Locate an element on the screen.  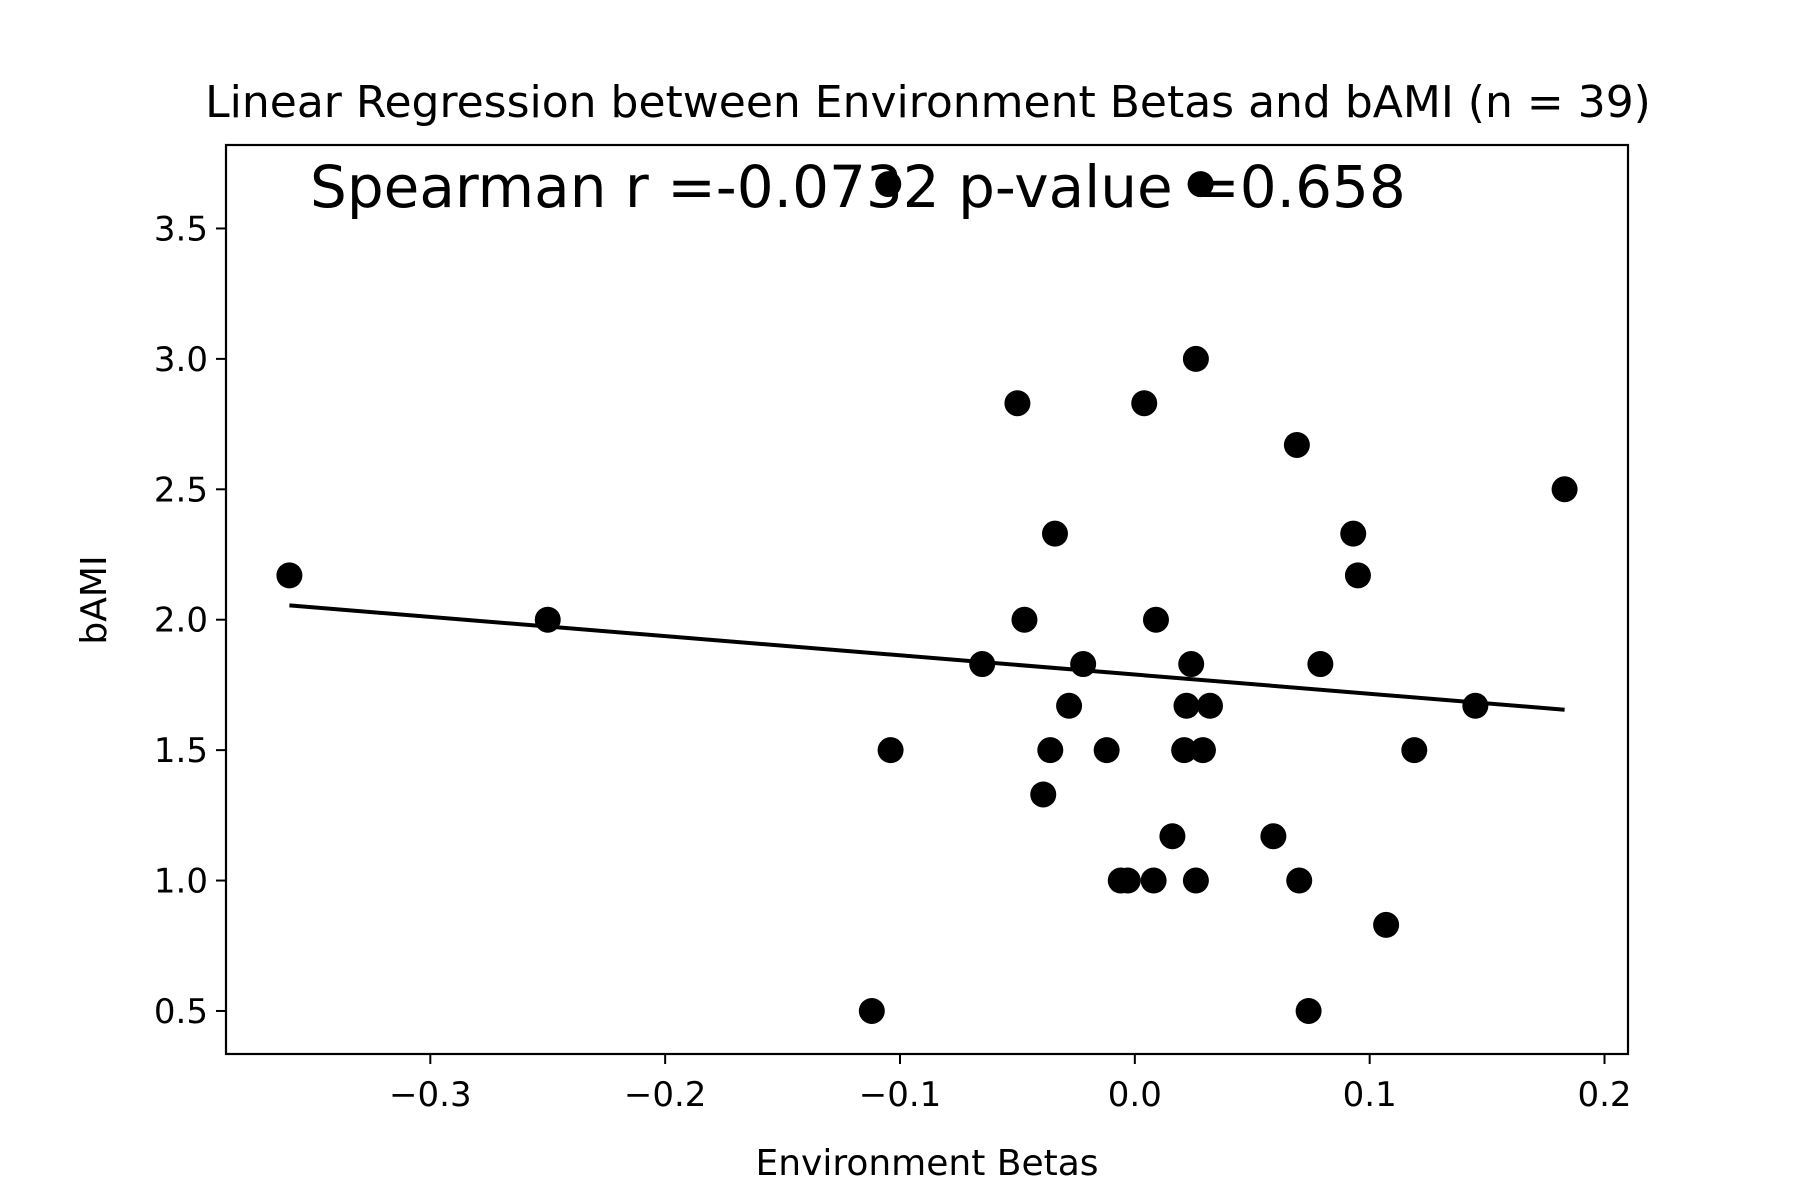
y-tick-label: 1.5 is located at coordinates (181, 751).